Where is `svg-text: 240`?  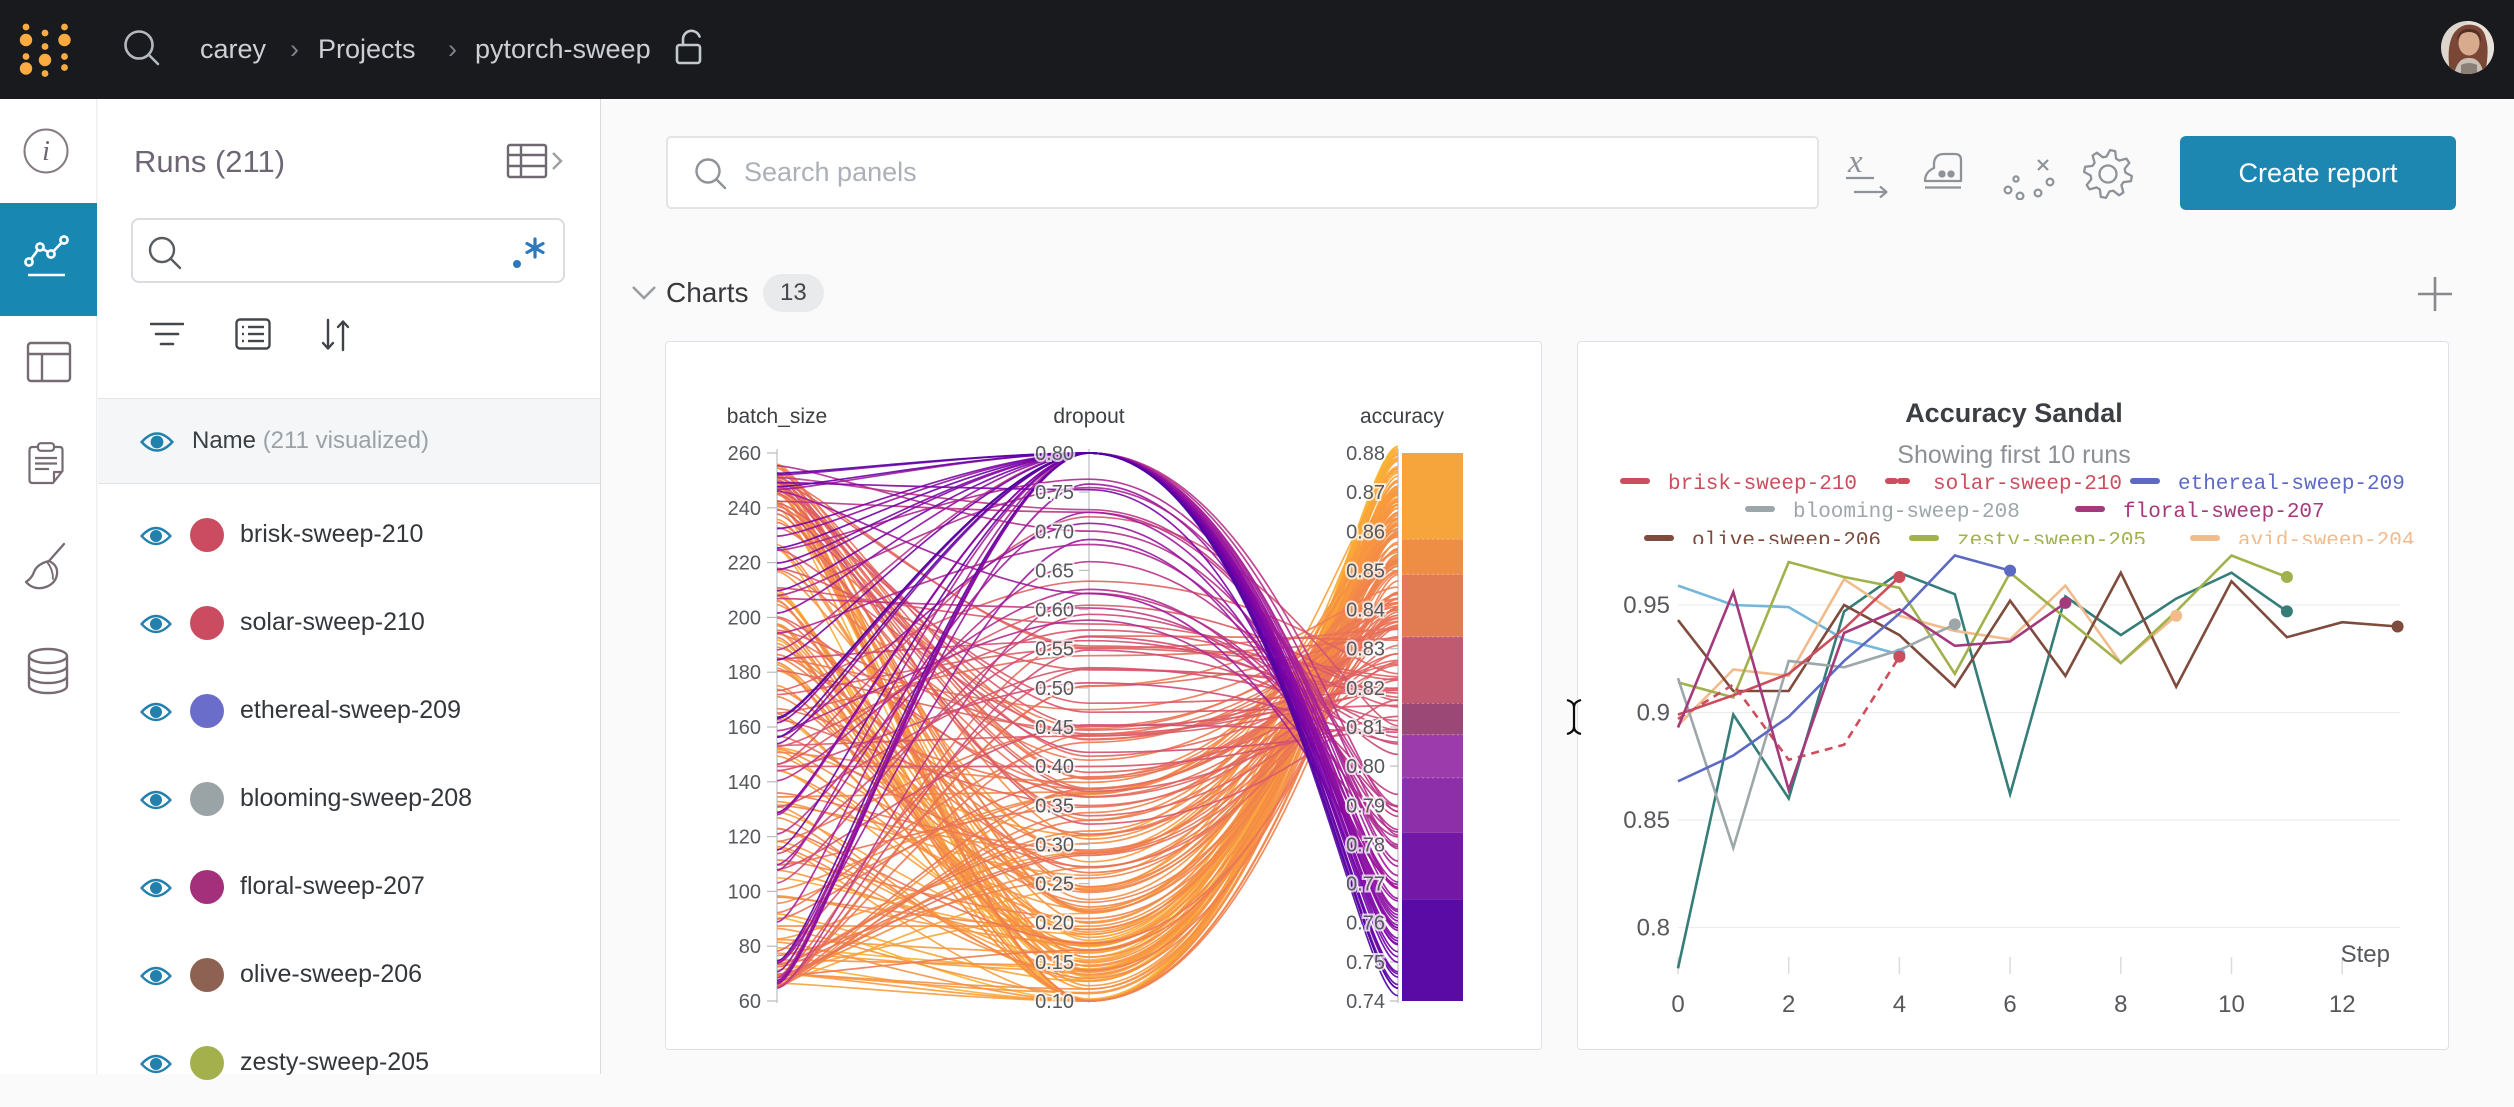 svg-text: 240 is located at coordinates (744, 509).